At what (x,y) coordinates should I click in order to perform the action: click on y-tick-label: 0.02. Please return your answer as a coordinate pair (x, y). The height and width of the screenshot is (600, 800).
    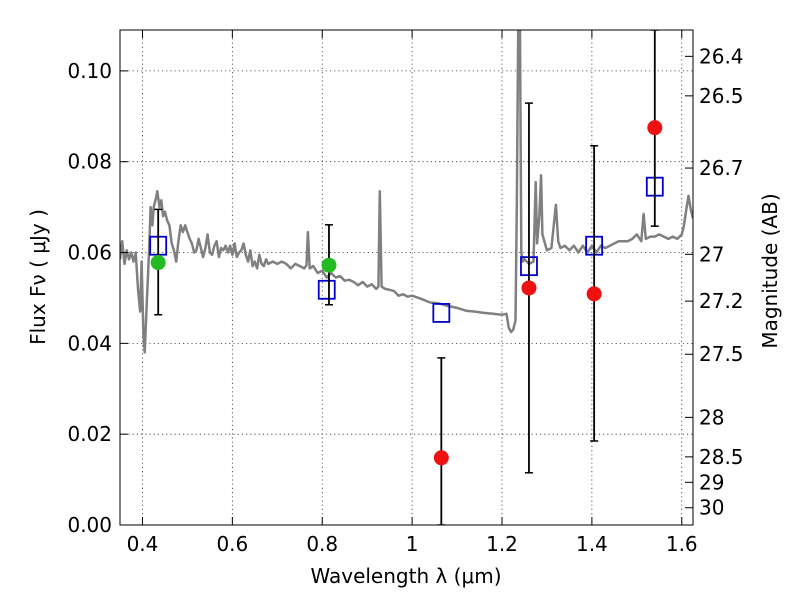
    Looking at the image, I should click on (89, 434).